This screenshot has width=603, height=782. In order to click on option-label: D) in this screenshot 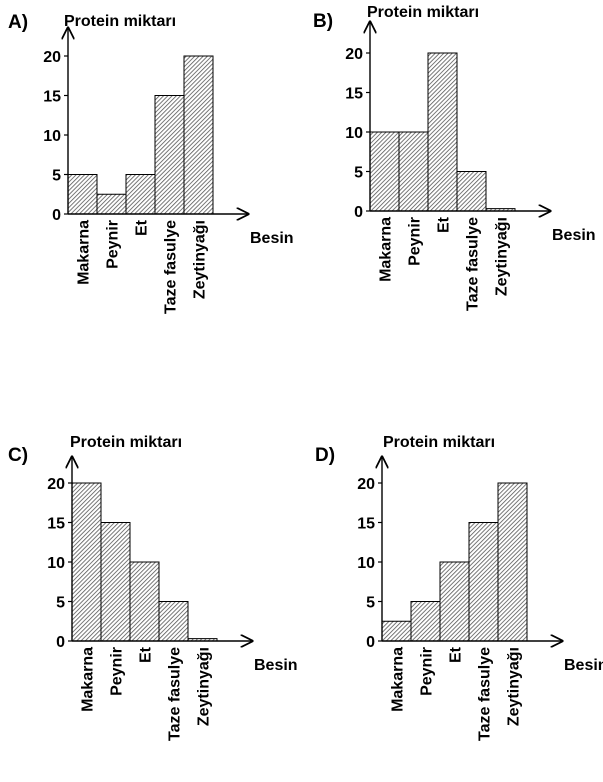, I will do `click(325, 455)`.